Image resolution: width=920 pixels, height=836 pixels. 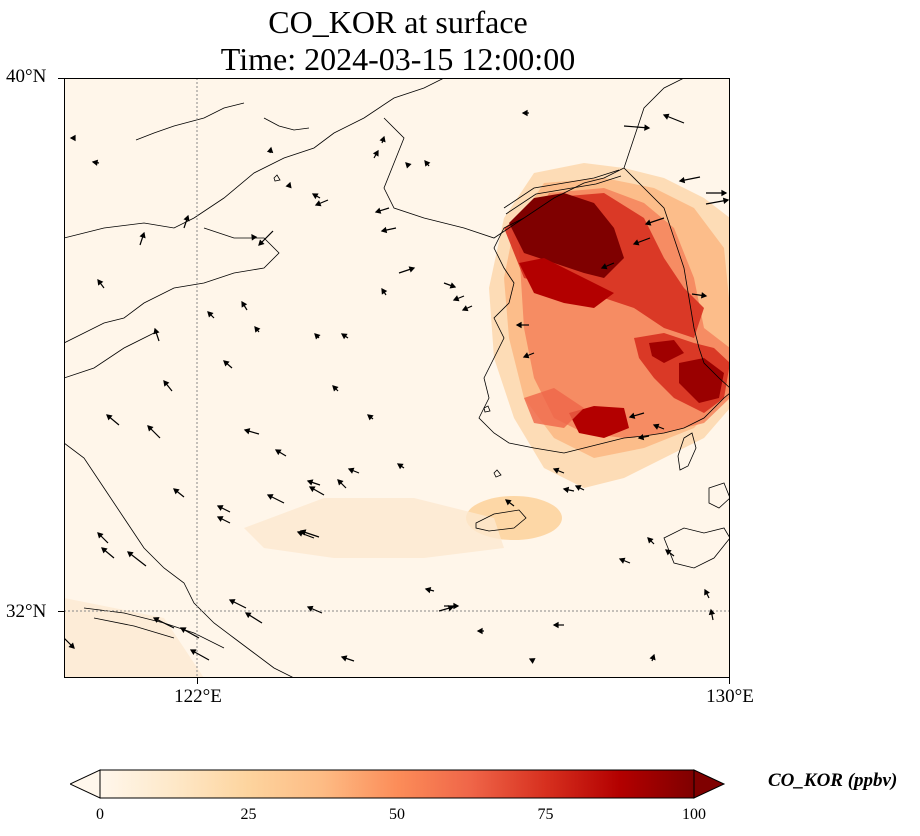 What do you see at coordinates (61, 78) in the screenshot?
I see `lat-tick` at bounding box center [61, 78].